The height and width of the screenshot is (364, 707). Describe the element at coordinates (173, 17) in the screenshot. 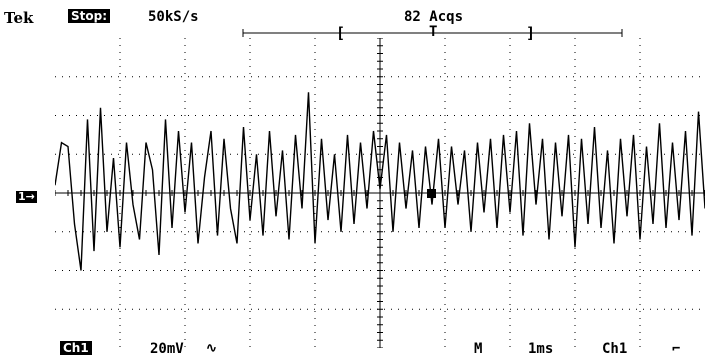

I see `sample-rate: 50kS/s` at that location.